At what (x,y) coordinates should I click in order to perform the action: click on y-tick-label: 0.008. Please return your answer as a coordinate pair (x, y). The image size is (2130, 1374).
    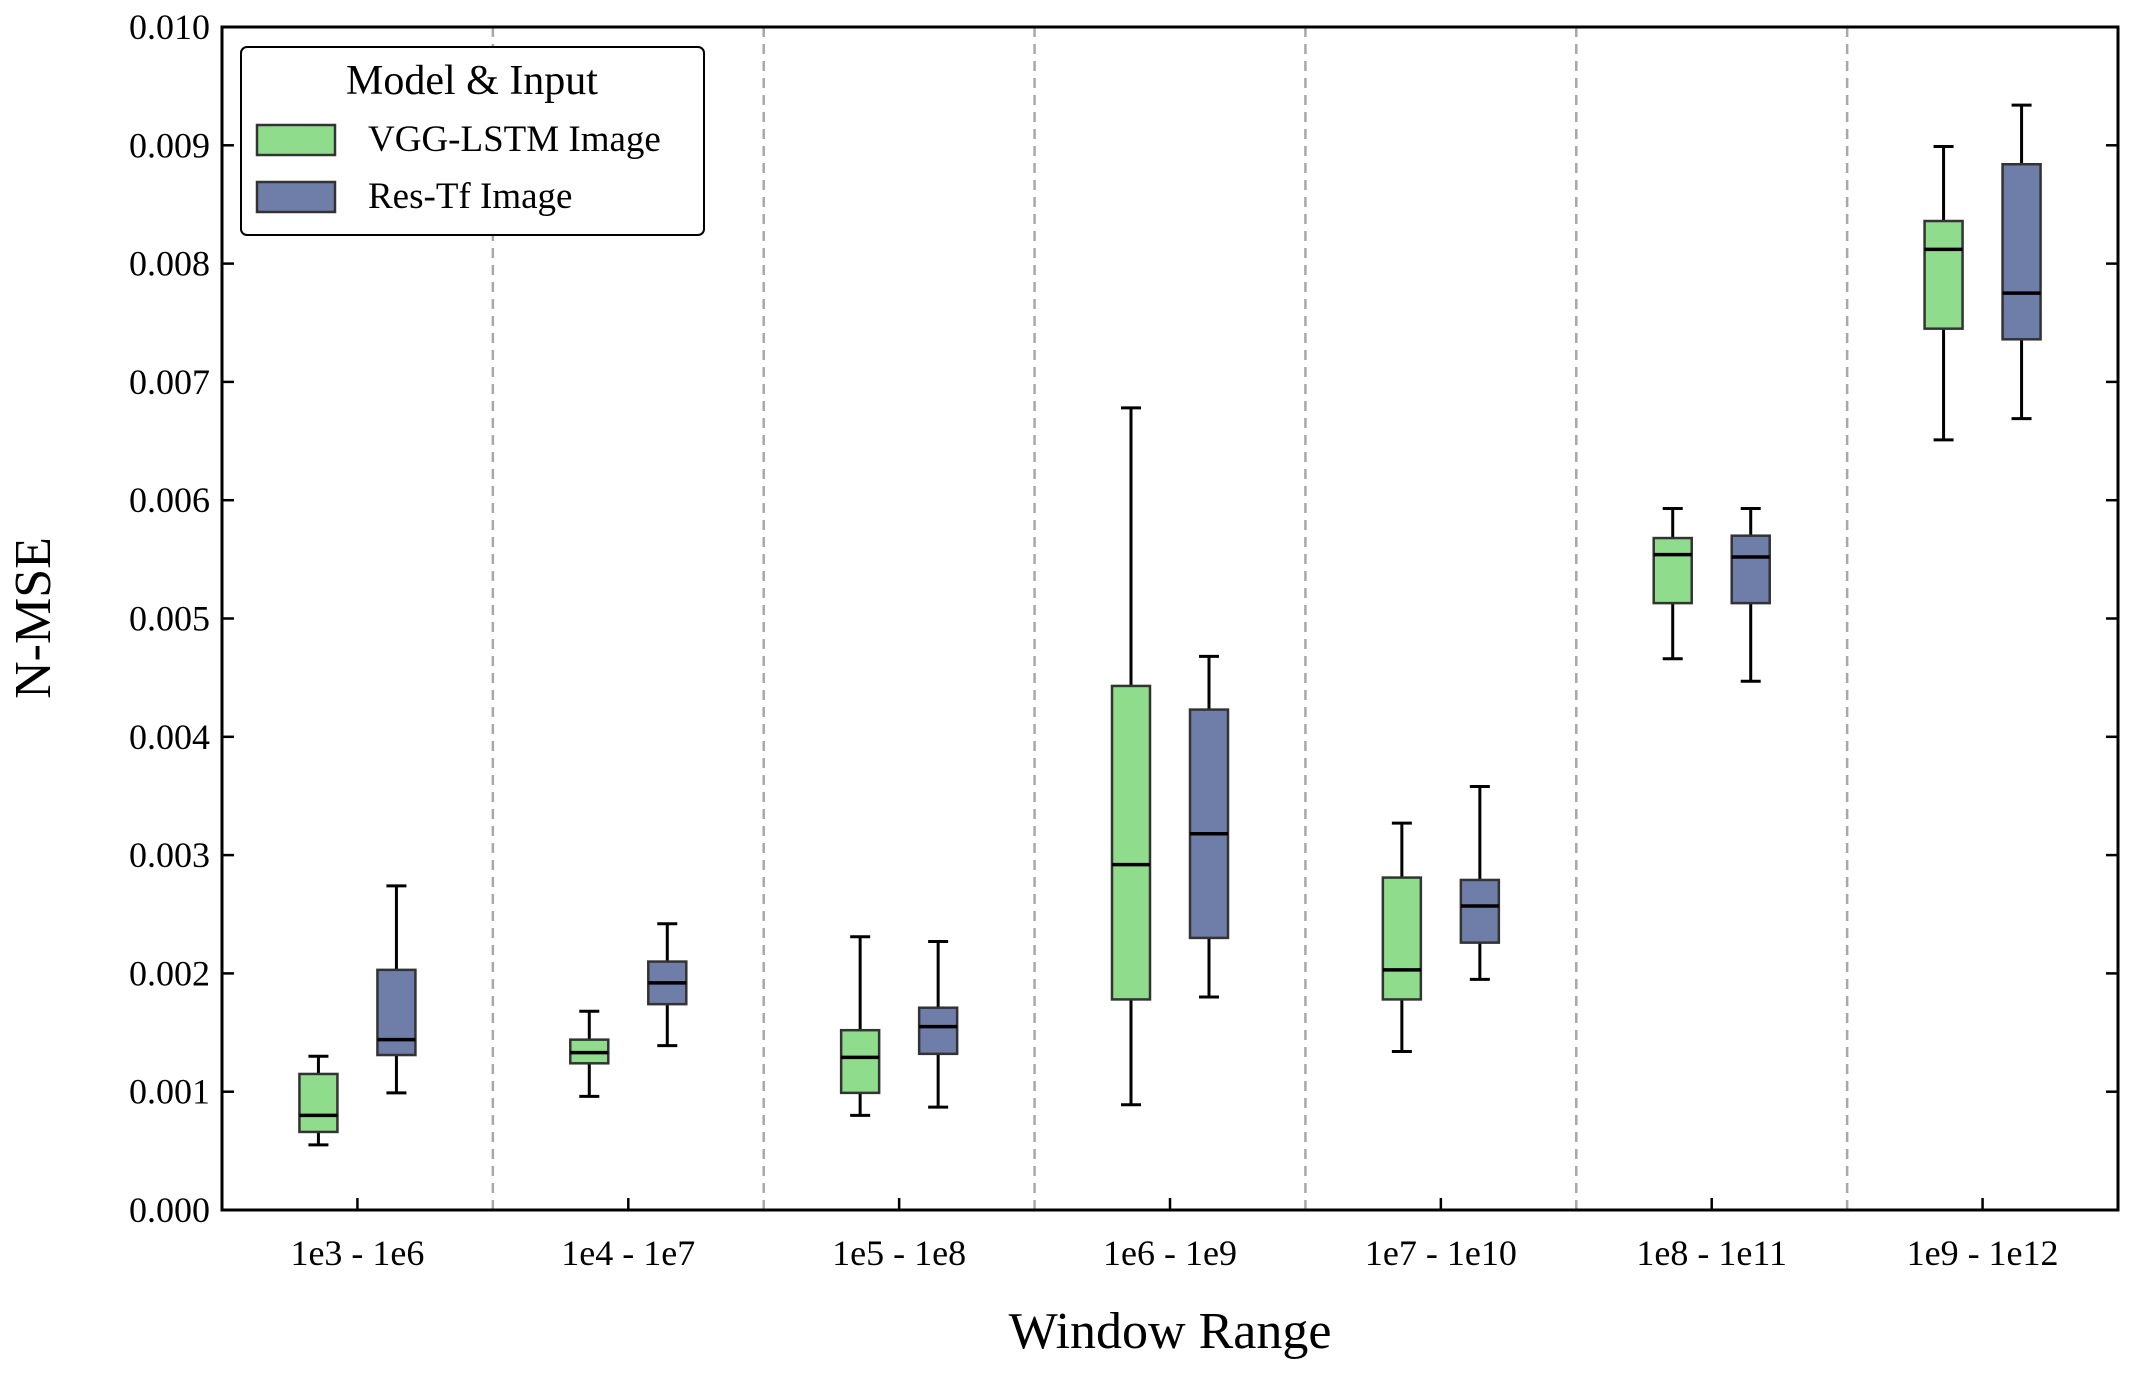
    Looking at the image, I should click on (169, 264).